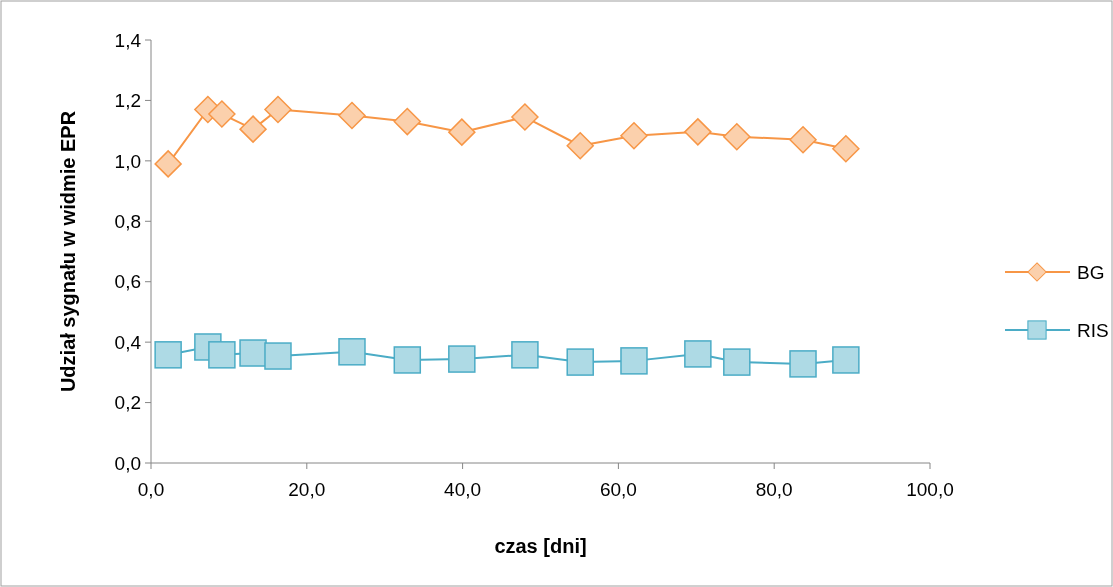 This screenshot has height=587, width=1113. I want to click on x-tick-label: 0,0, so click(151, 489).